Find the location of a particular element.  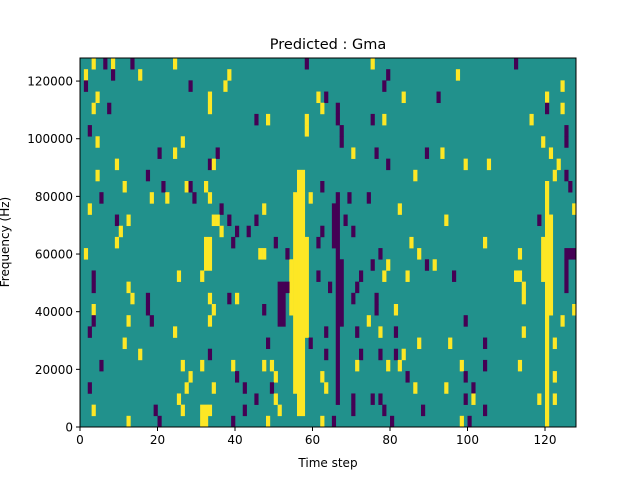

x-tick-label: 20 is located at coordinates (157, 440).